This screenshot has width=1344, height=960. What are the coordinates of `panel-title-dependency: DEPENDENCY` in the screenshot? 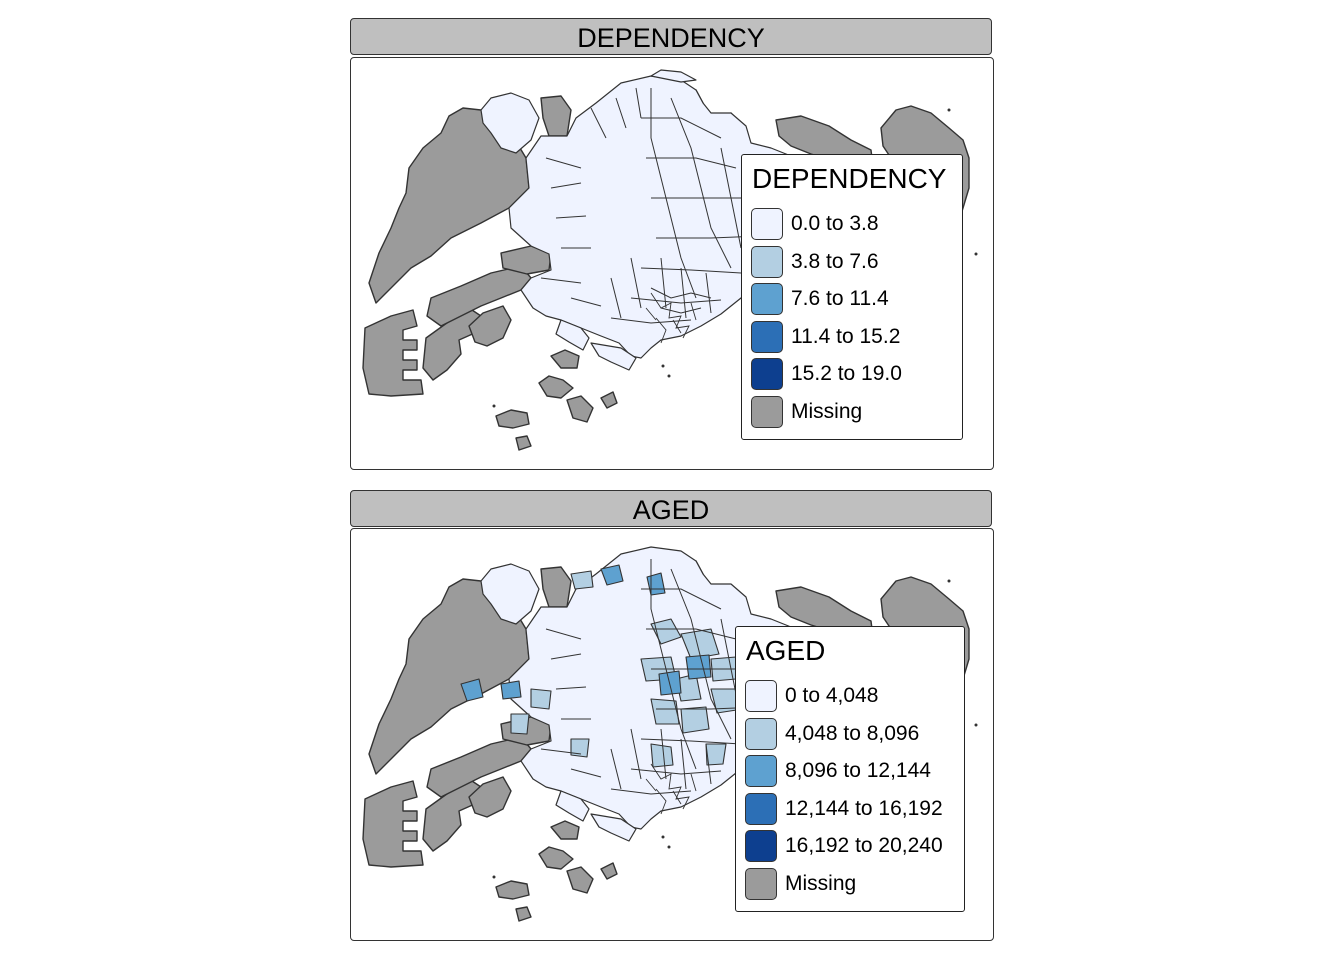 It's located at (671, 36).